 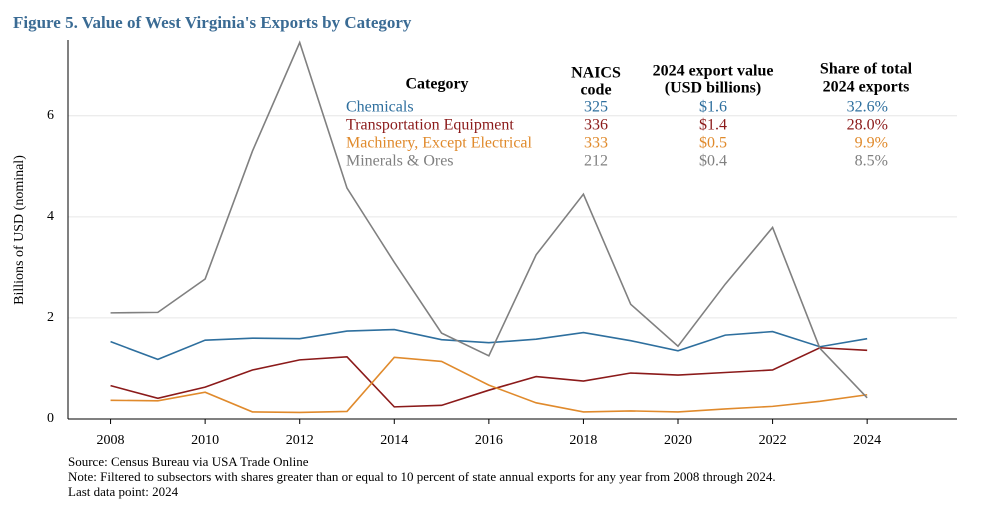 I want to click on legend-cell: 325, so click(x=596, y=107).